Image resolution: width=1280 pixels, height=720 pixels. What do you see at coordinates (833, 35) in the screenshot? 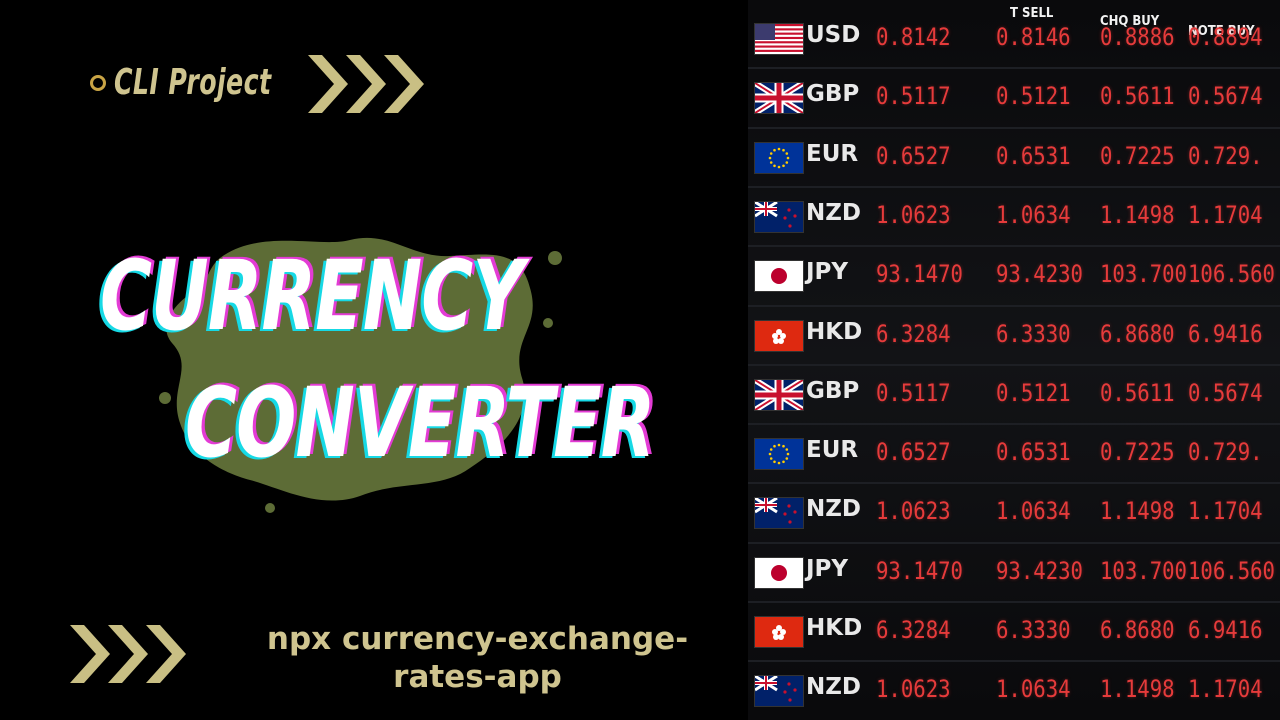
I see `currency-code: USD` at bounding box center [833, 35].